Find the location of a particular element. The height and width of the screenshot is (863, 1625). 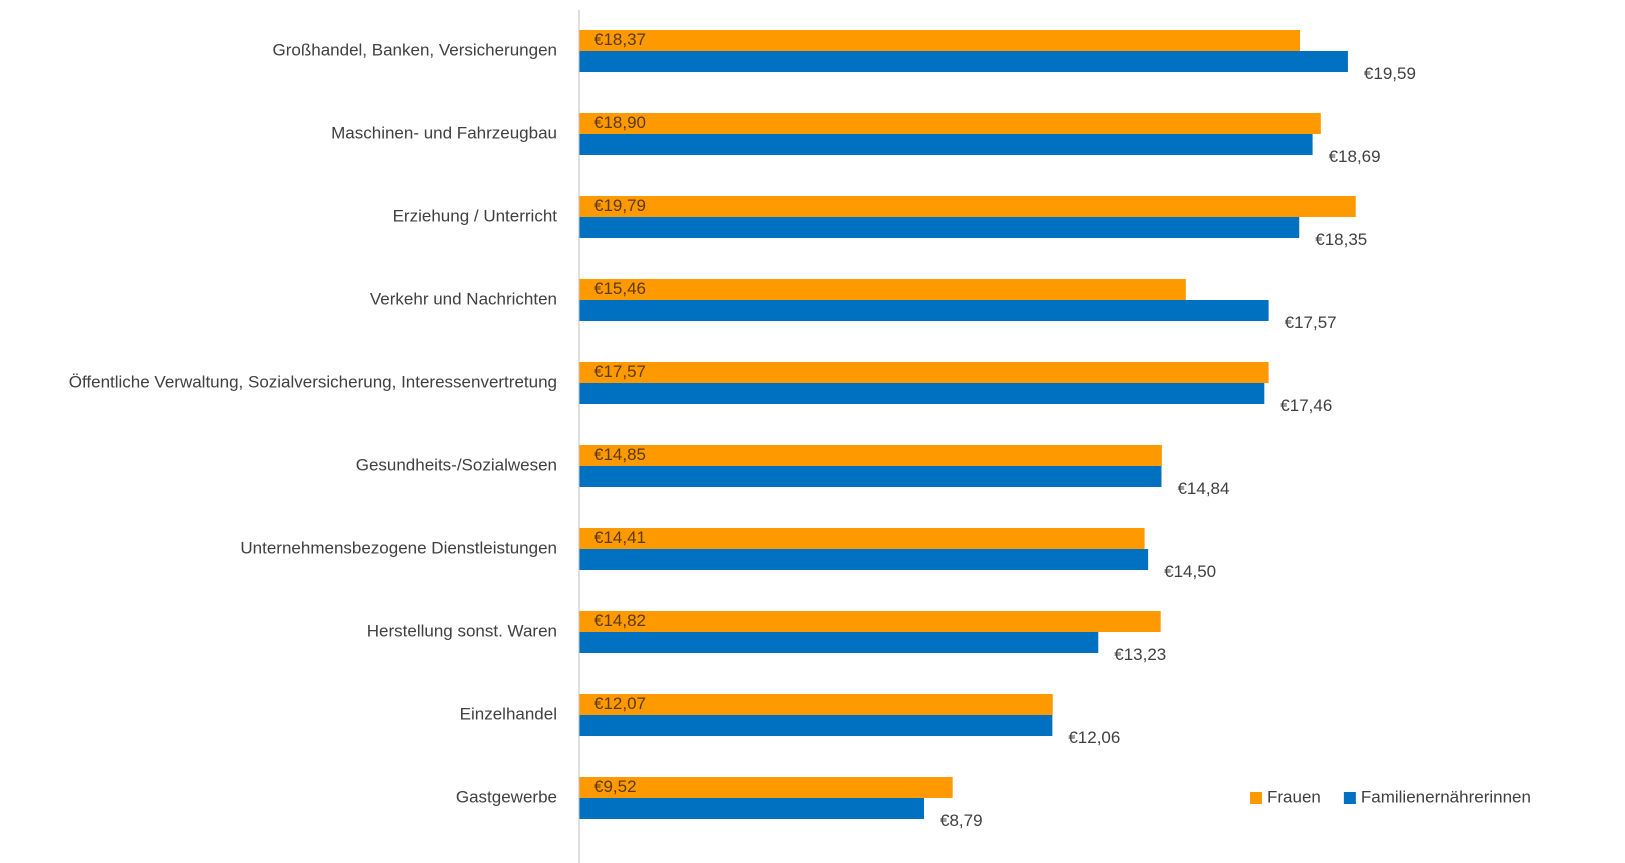

value-label: €14,82 is located at coordinates (620, 620).